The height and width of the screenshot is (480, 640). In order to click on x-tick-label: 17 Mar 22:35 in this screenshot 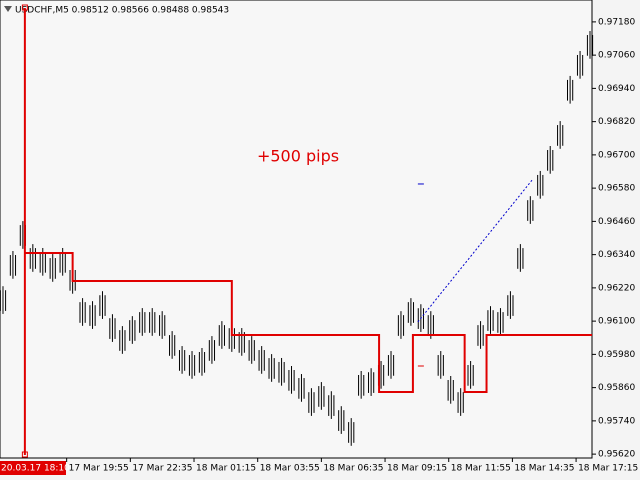, I will do `click(162, 469)`.